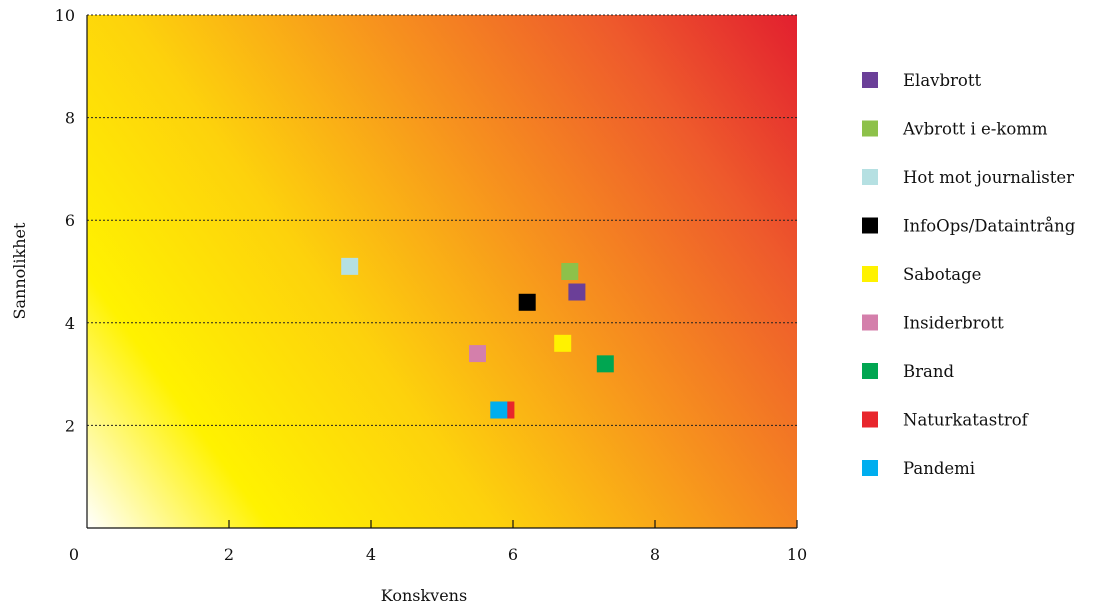 The image size is (1116, 610). Describe the element at coordinates (70, 323) in the screenshot. I see `y-tick-label-1: 4` at that location.